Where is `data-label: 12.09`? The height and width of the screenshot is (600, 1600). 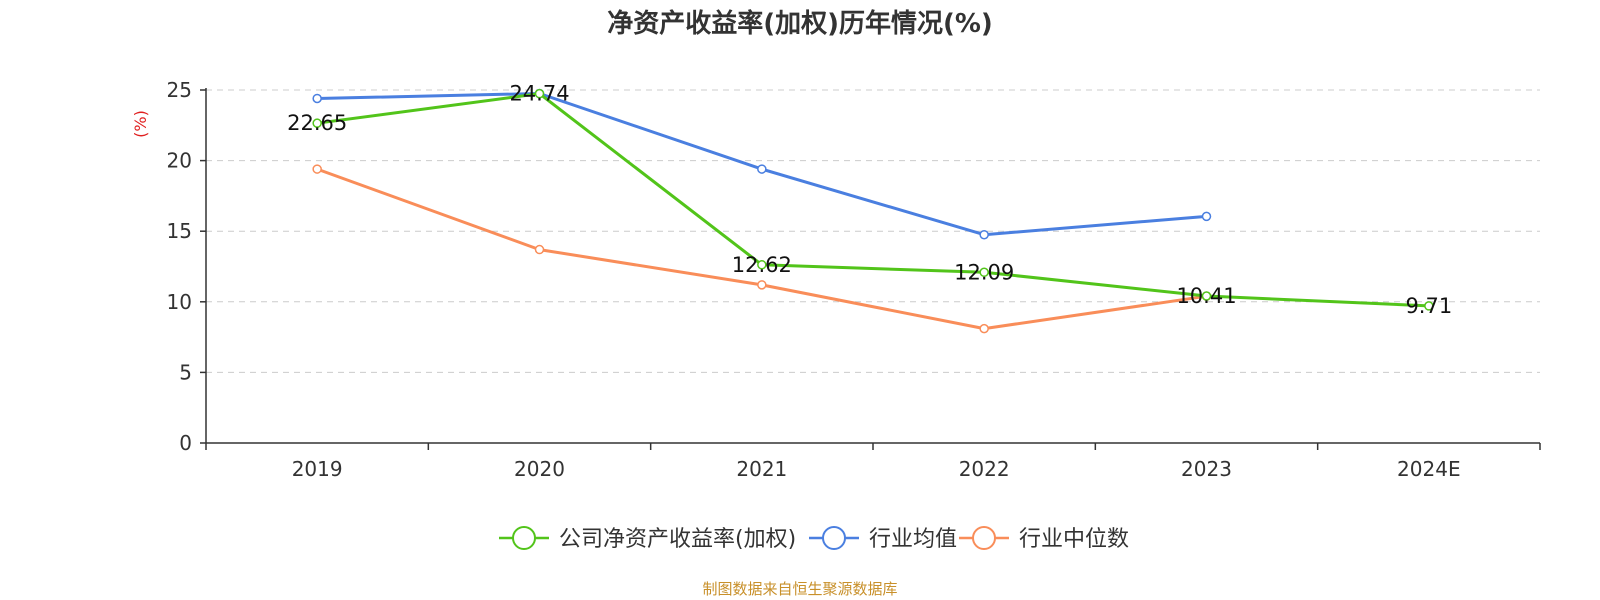
data-label: 12.09 is located at coordinates (984, 272).